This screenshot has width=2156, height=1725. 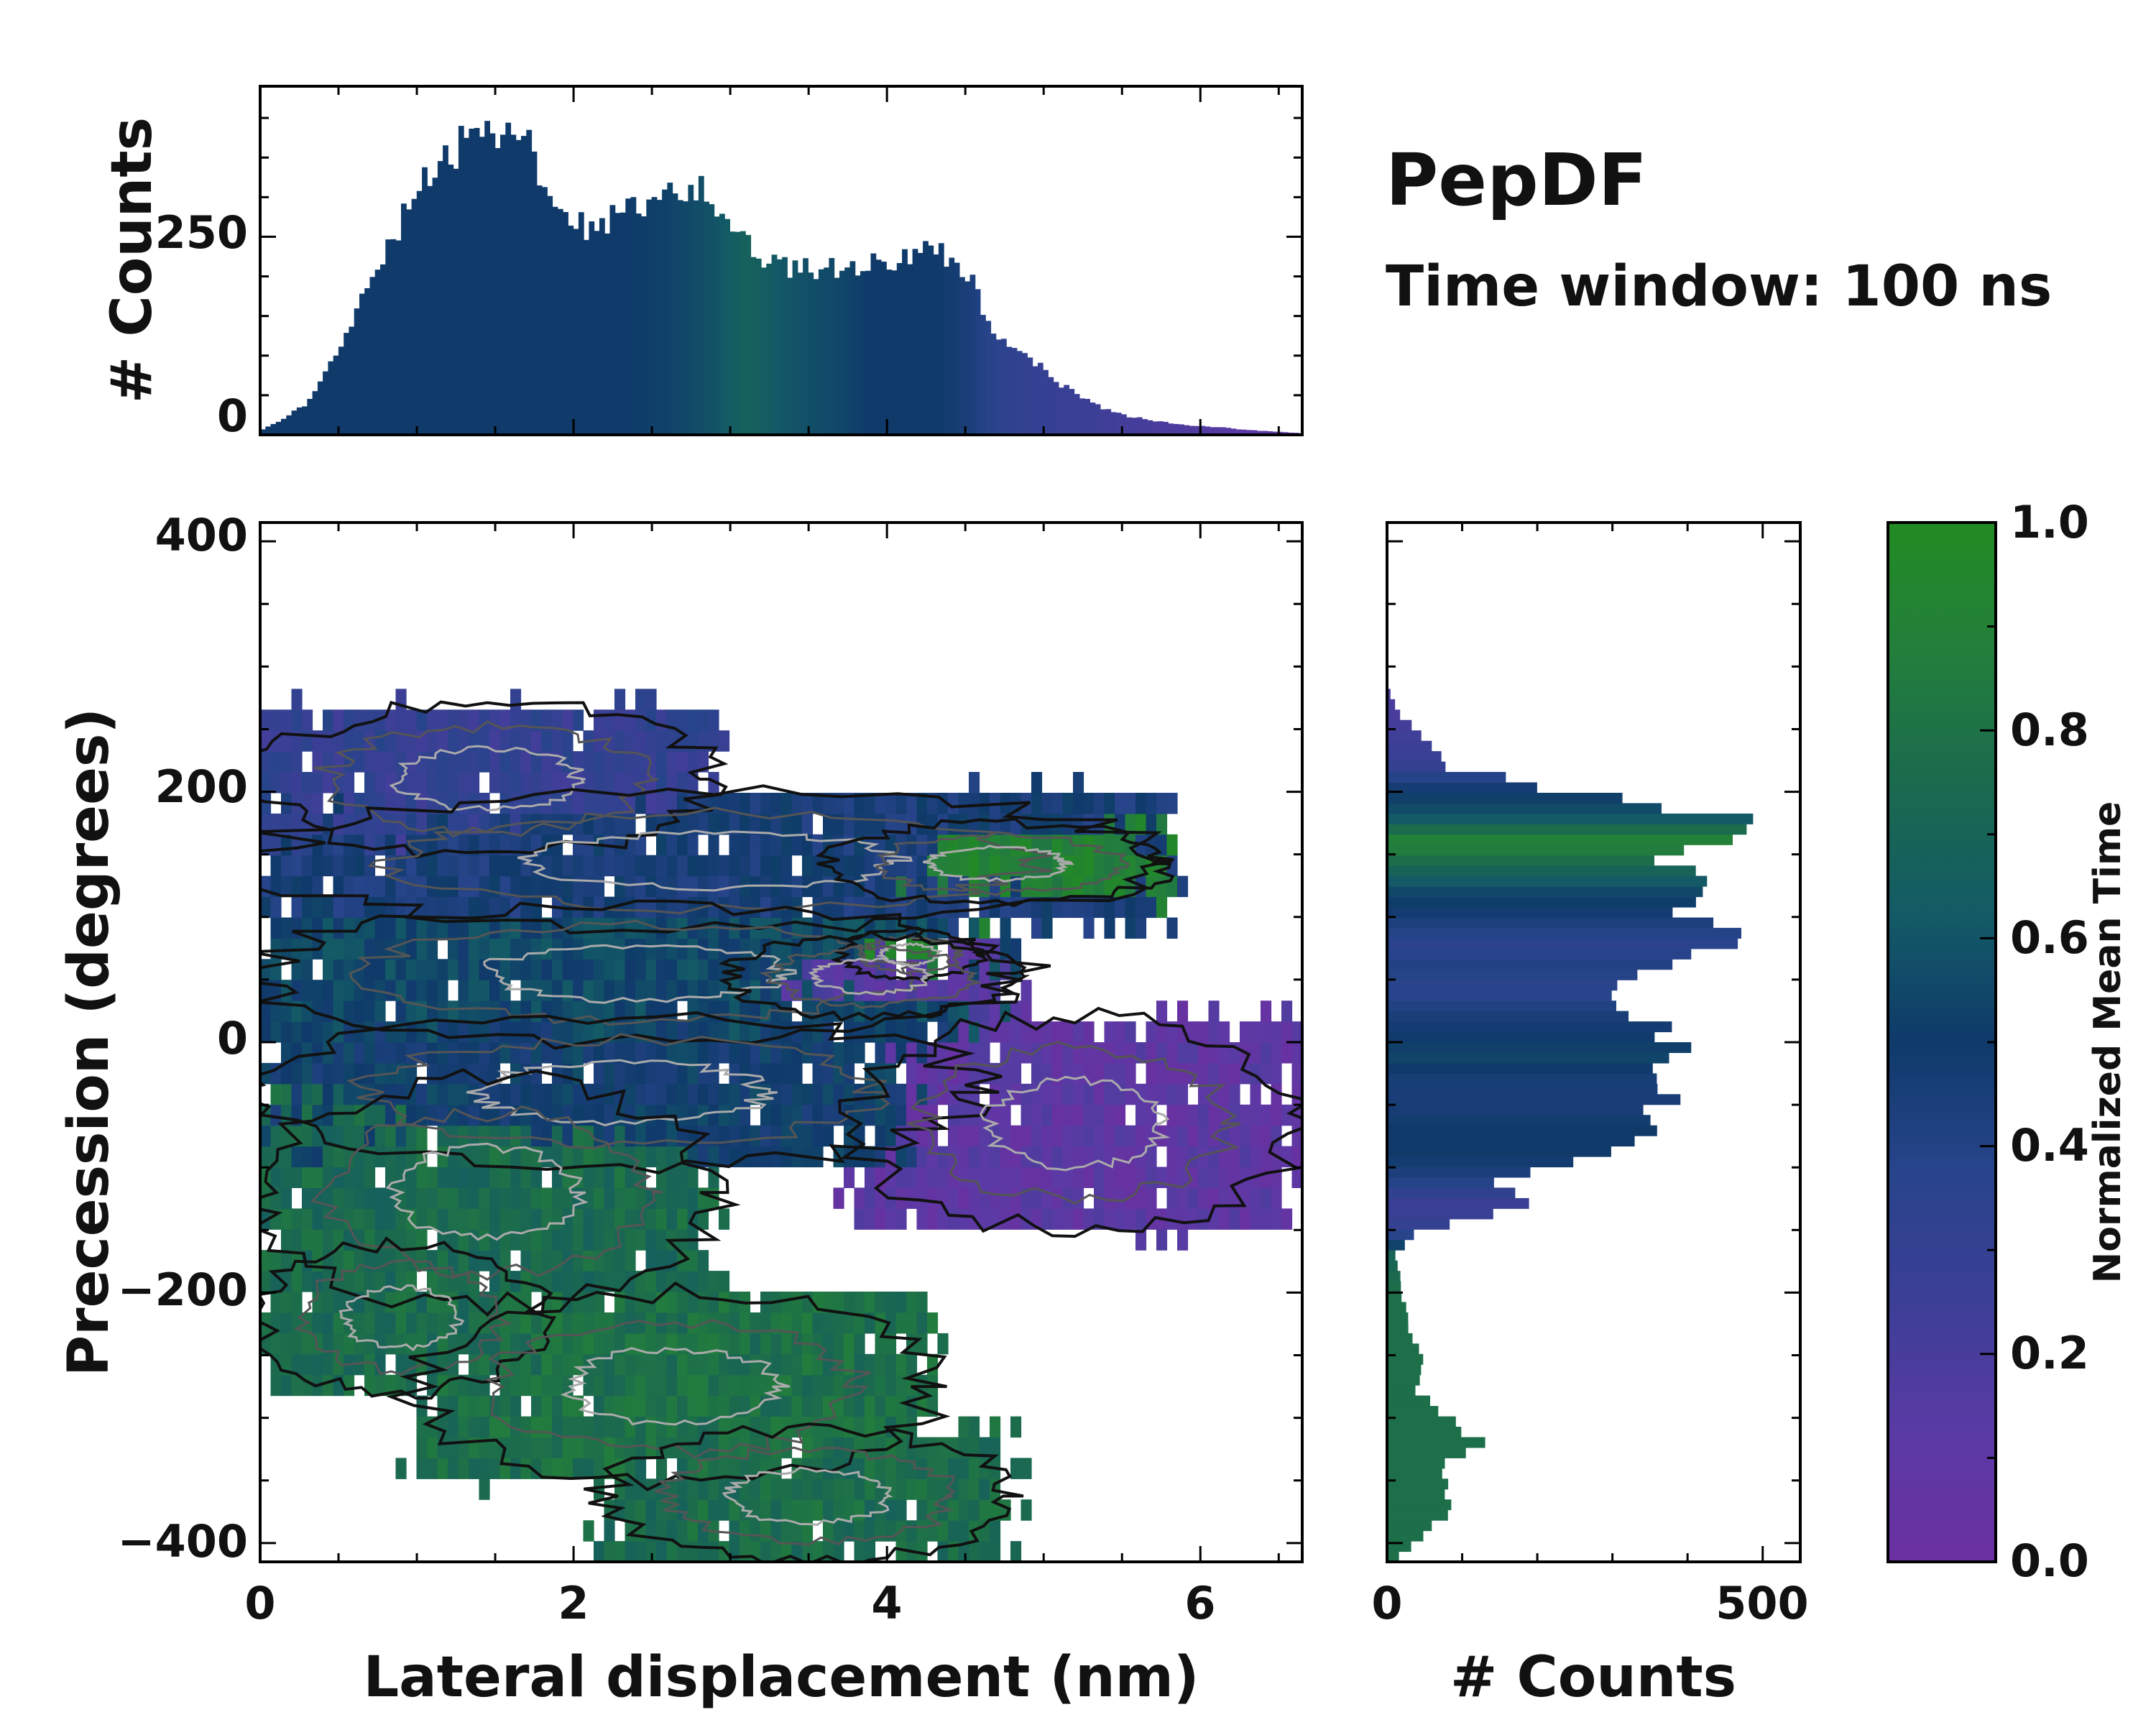 What do you see at coordinates (487, 778) in the screenshot?
I see `contour-line` at bounding box center [487, 778].